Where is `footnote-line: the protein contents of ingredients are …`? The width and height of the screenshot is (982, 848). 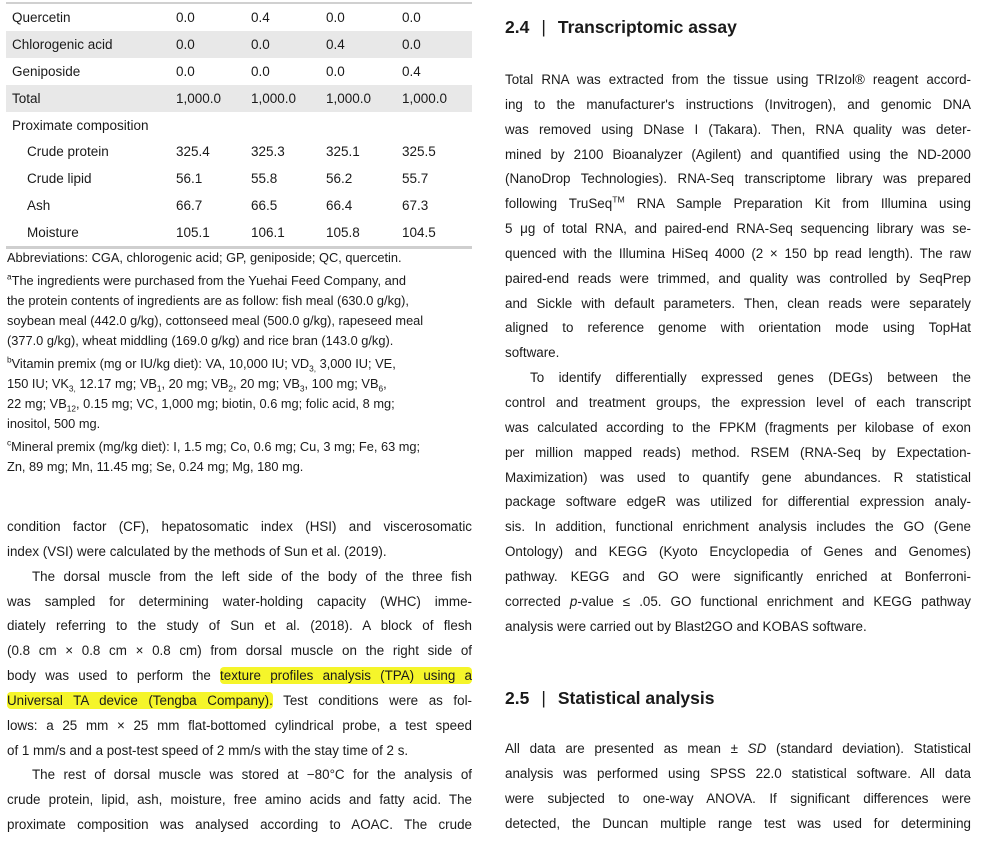
footnote-line: the protein contents of ingredients are … is located at coordinates (242, 301).